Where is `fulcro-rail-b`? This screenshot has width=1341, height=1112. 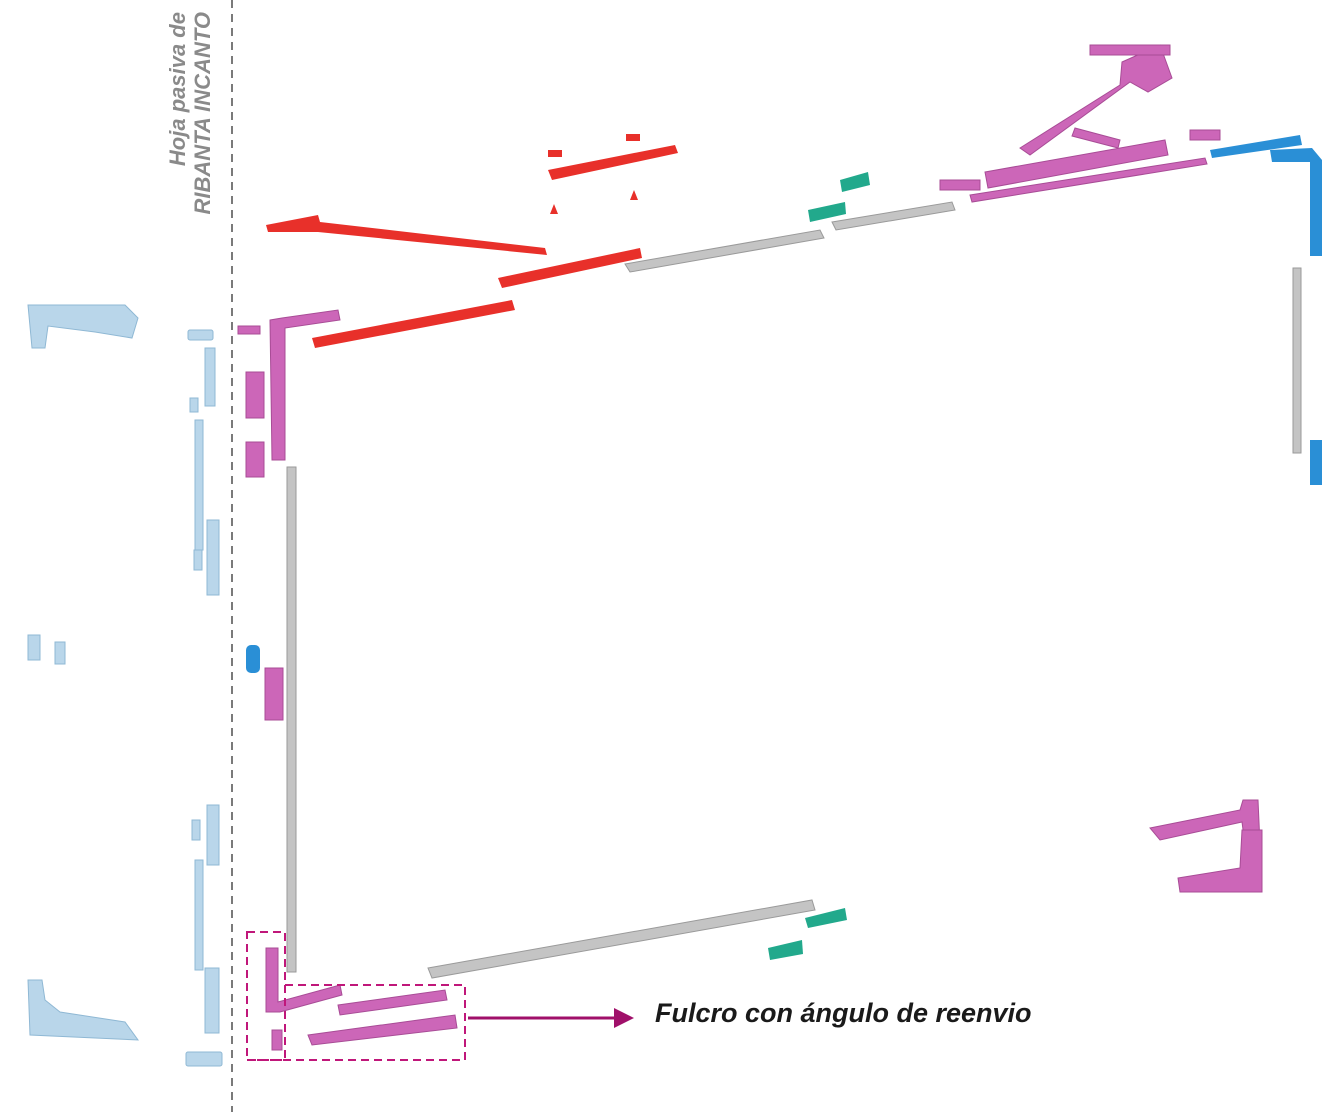
fulcro-rail-b is located at coordinates (382, 1030).